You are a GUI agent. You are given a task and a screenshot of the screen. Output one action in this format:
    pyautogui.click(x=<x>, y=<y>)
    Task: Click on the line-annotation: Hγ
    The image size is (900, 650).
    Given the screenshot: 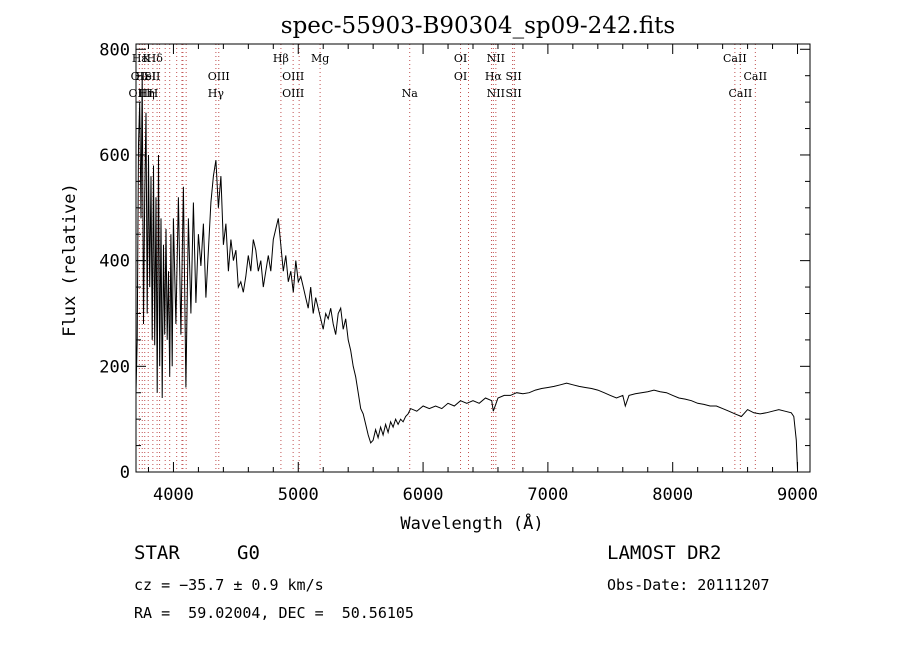 What is the action you would take?
    pyautogui.click(x=216, y=93)
    